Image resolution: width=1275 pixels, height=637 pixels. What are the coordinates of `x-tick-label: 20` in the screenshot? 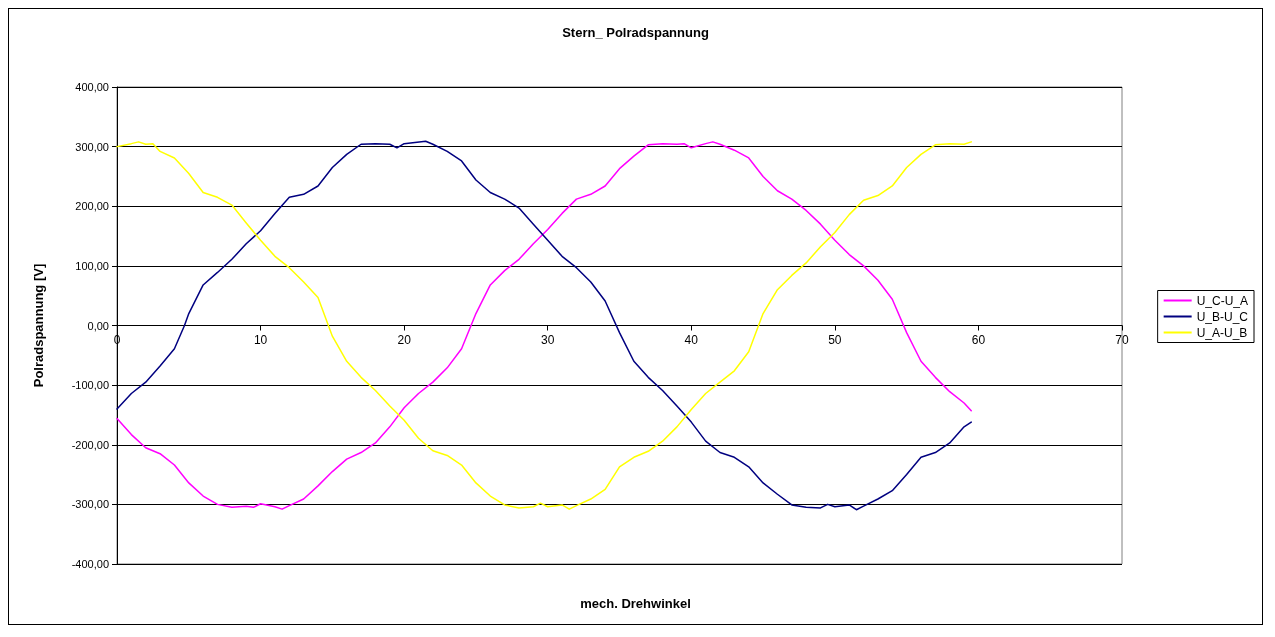 It's located at (404, 339).